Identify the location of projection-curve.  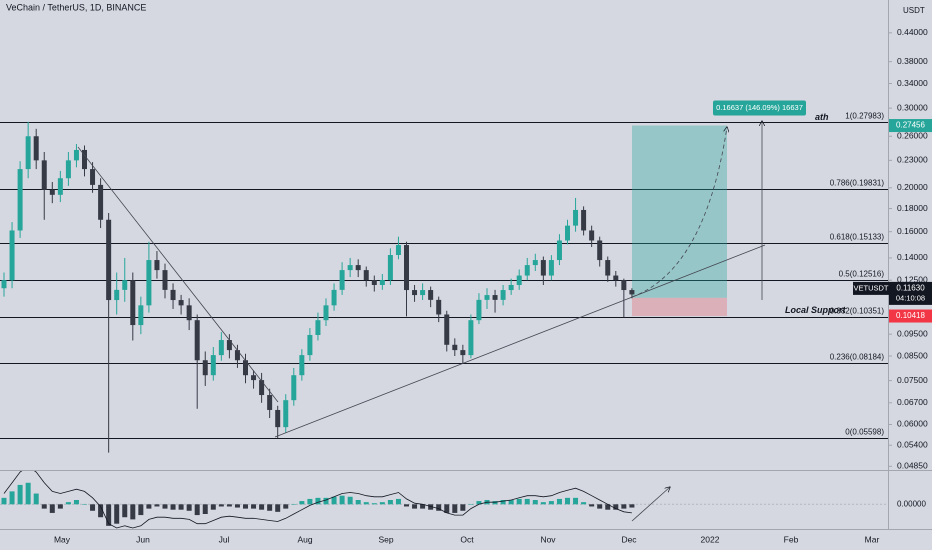
(679, 212).